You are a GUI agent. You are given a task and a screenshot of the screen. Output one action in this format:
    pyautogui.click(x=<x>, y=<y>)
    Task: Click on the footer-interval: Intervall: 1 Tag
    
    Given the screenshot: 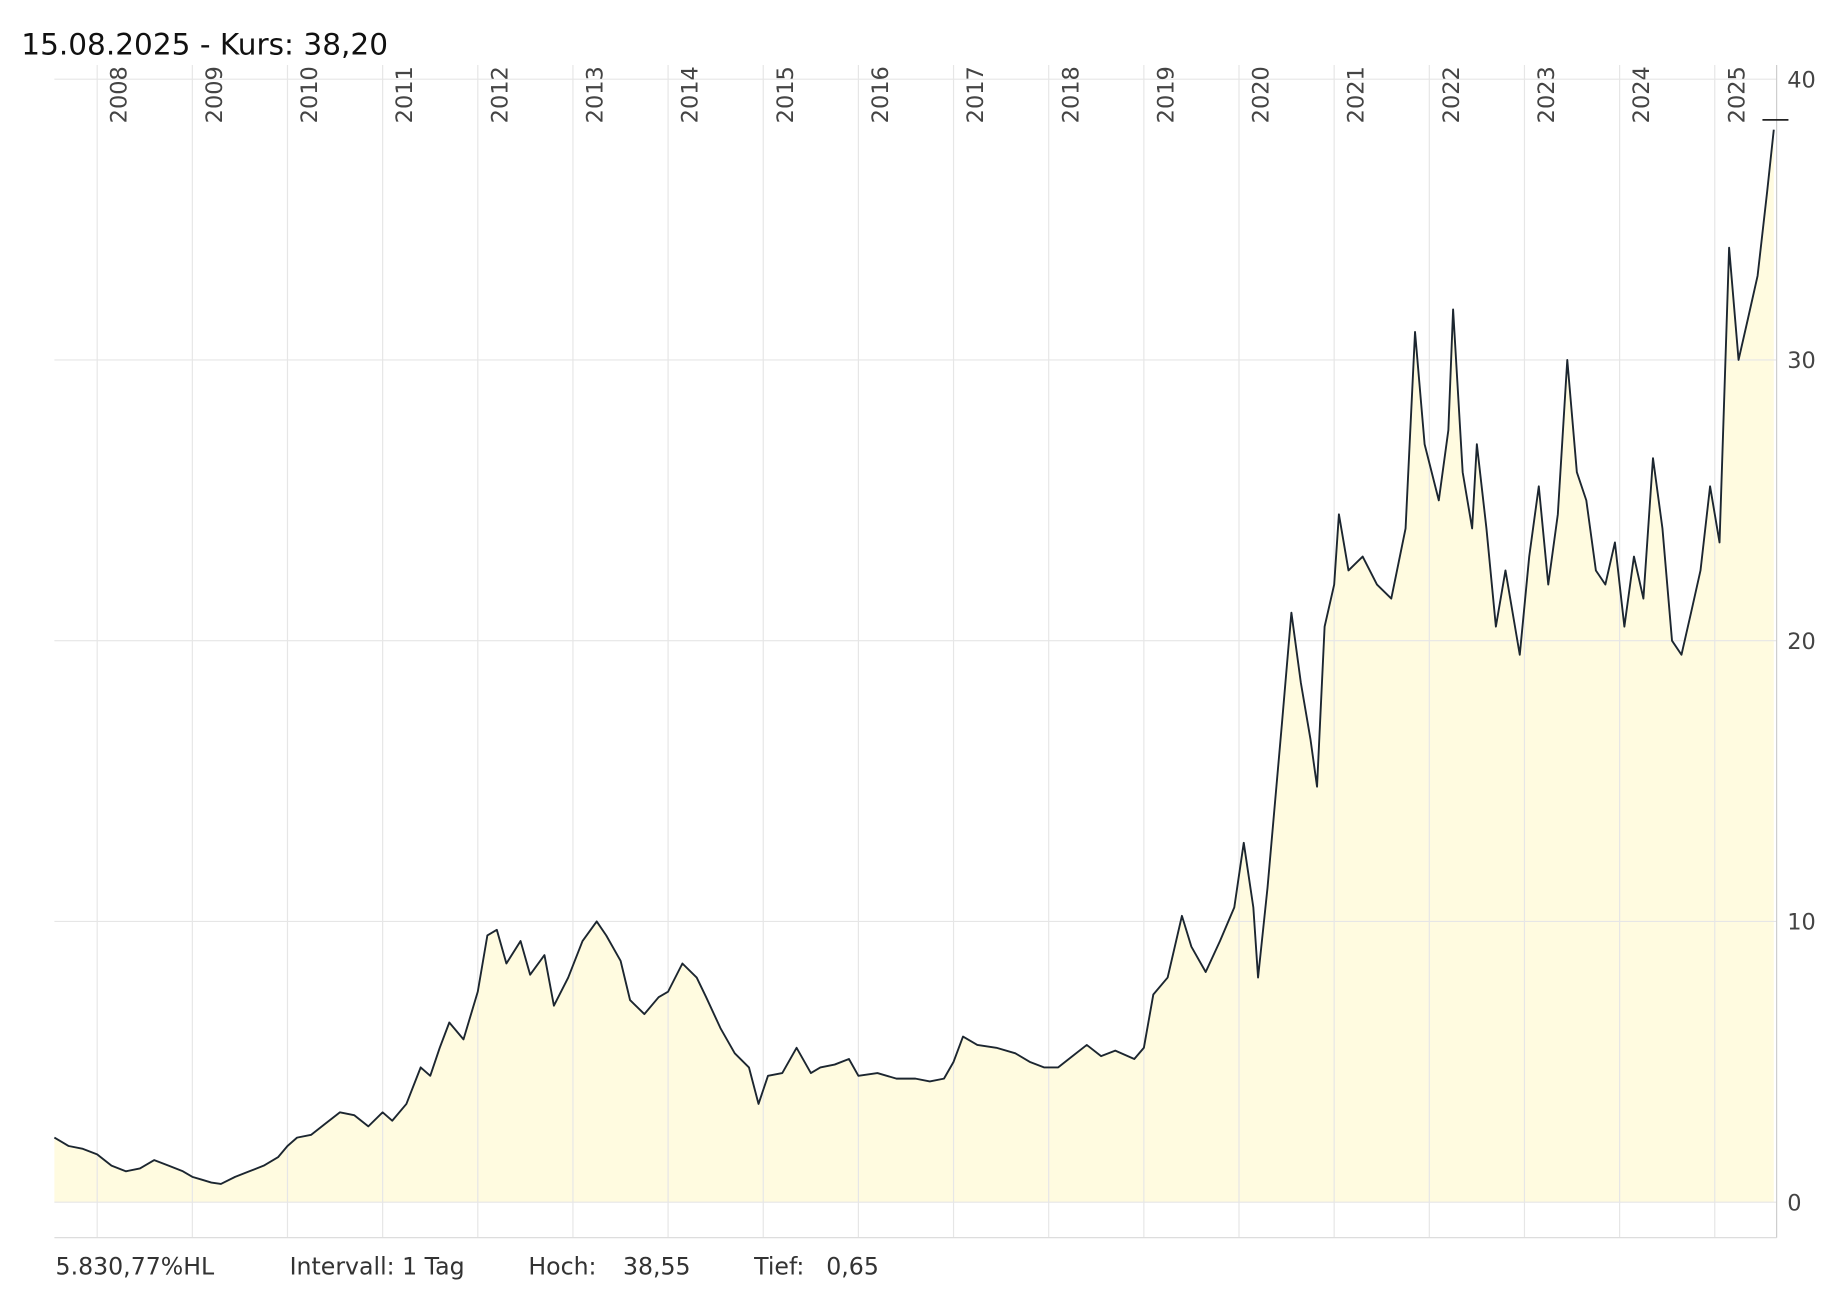 What is the action you would take?
    pyautogui.click(x=377, y=1266)
    